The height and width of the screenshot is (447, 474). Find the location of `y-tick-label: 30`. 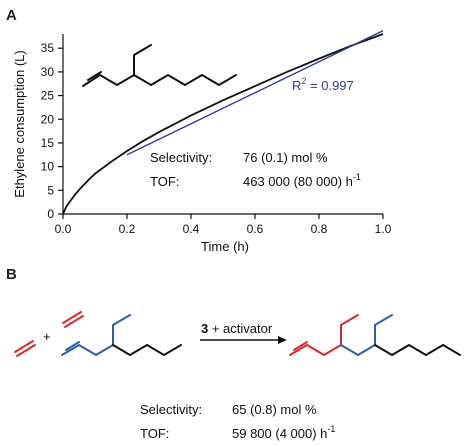

y-tick-label: 30 is located at coordinates (48, 72).